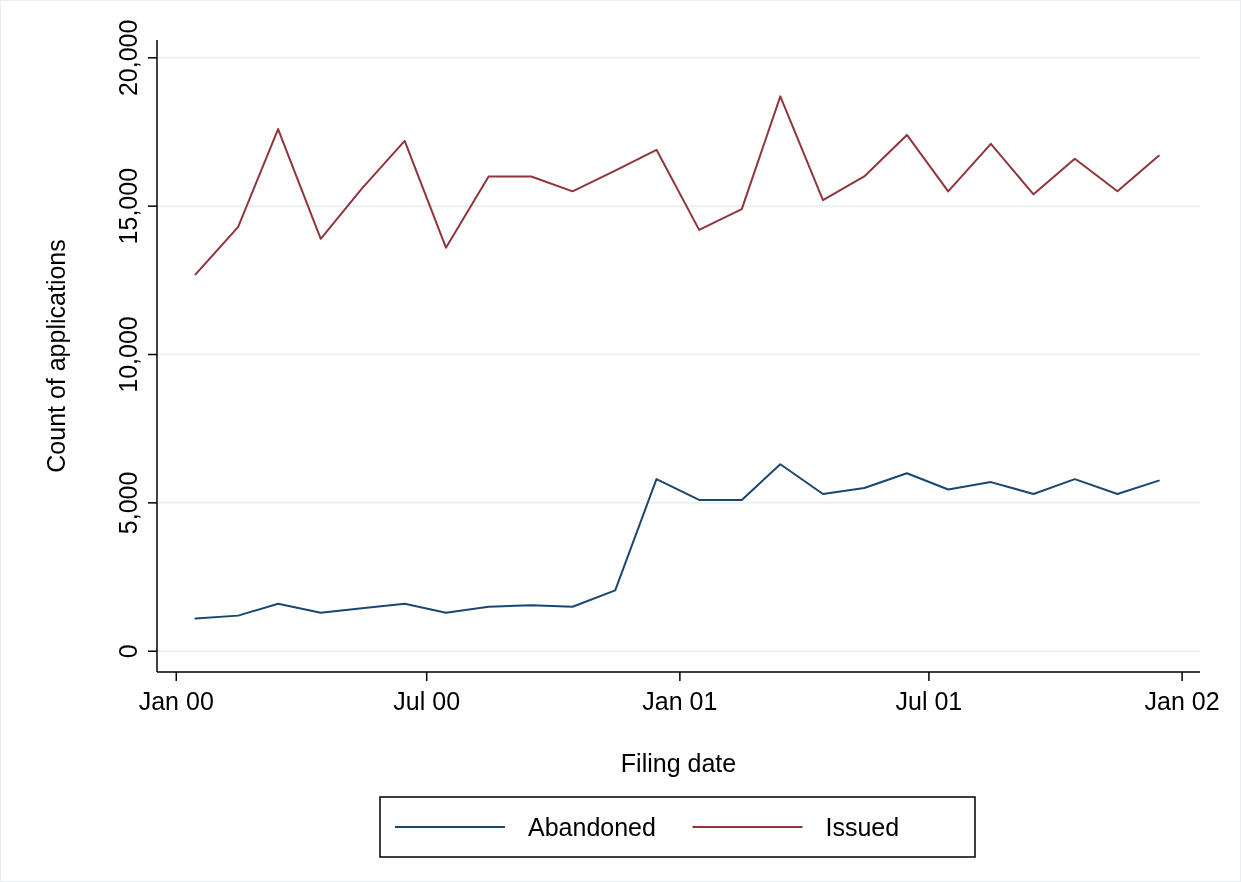 This screenshot has height=882, width=1241. What do you see at coordinates (128, 354) in the screenshot?
I see `y-tick-label: 10,000` at bounding box center [128, 354].